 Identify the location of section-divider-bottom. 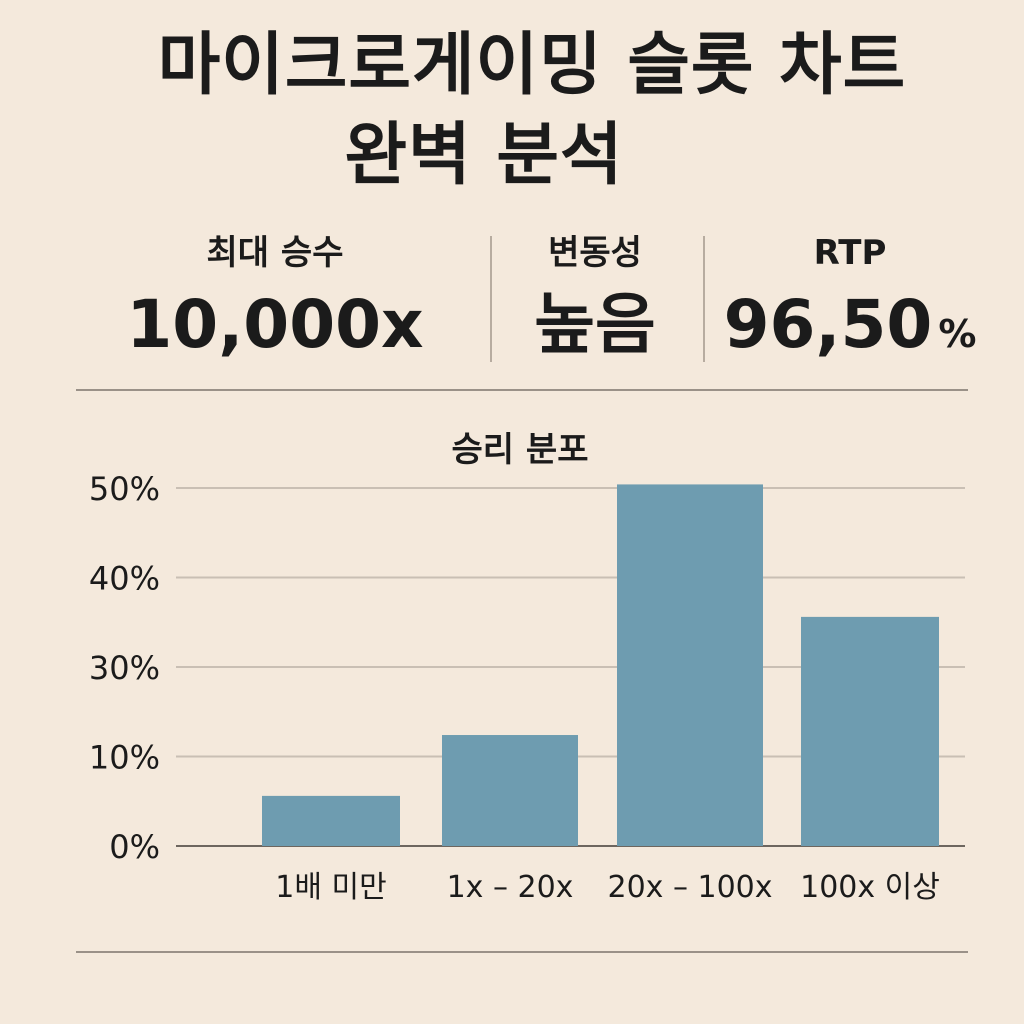
(522, 952).